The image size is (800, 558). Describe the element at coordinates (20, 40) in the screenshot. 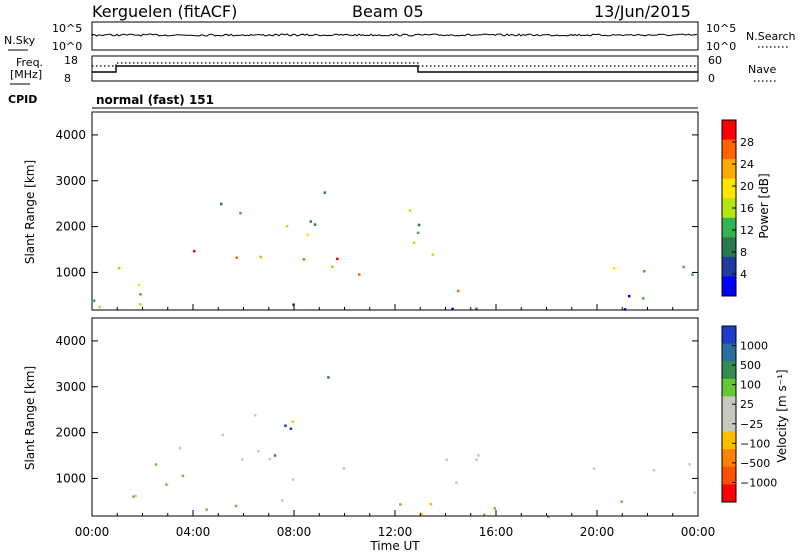

I see `nsky-label: N.Sky` at that location.